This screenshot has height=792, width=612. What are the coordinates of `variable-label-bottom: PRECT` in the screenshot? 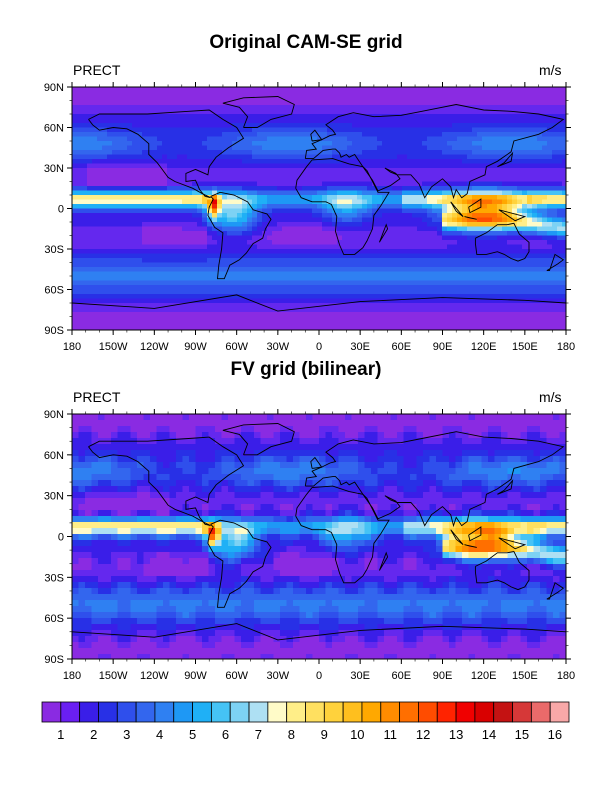 It's located at (97, 397).